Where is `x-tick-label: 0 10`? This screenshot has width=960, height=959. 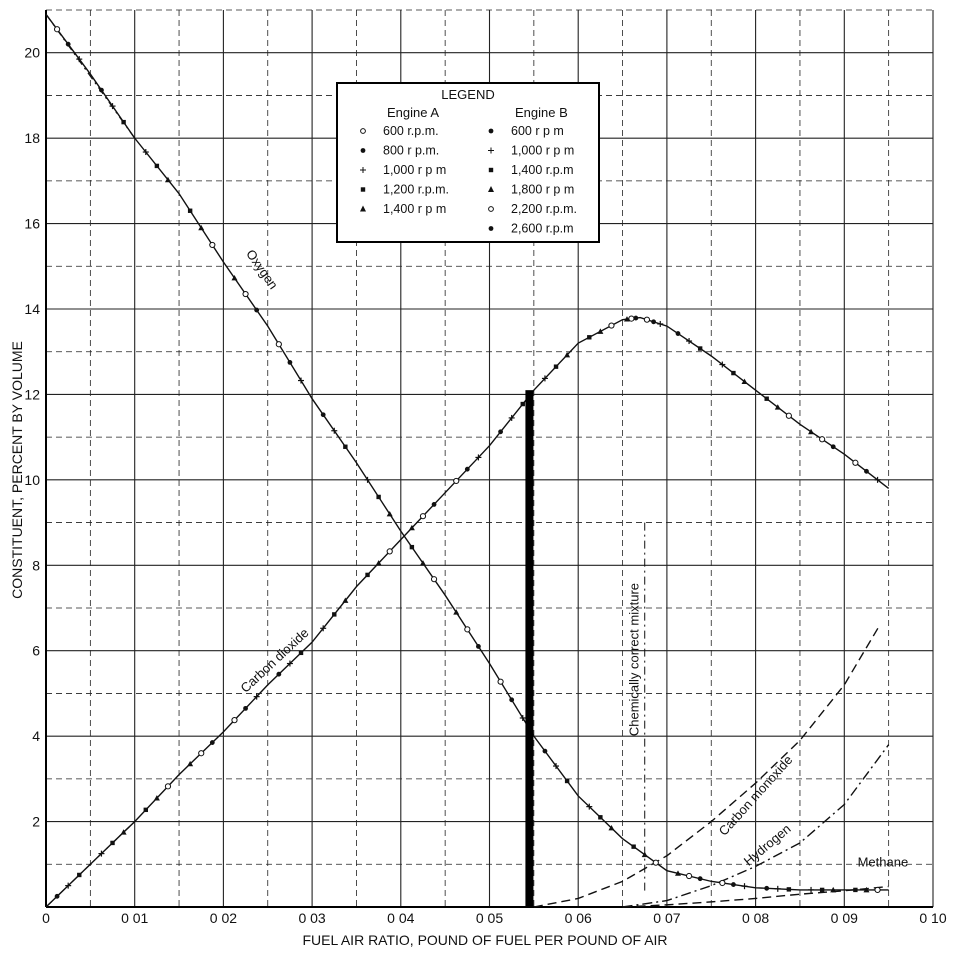
x-tick-label: 0 10 is located at coordinates (932, 918).